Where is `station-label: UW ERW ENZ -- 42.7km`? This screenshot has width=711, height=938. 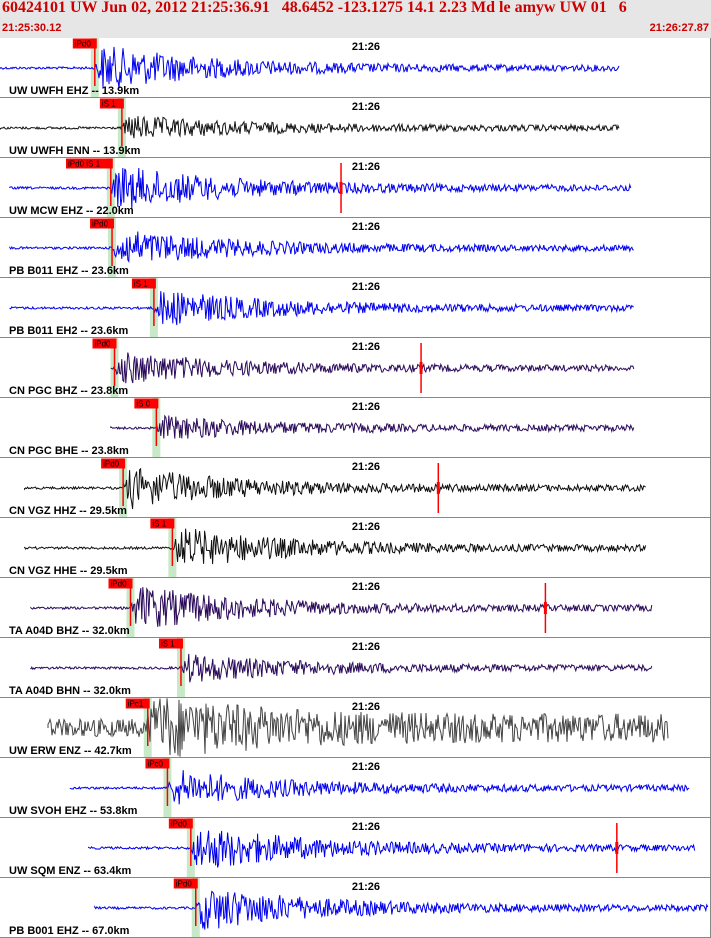 station-label: UW ERW ENZ -- 42.7km is located at coordinates (70, 751).